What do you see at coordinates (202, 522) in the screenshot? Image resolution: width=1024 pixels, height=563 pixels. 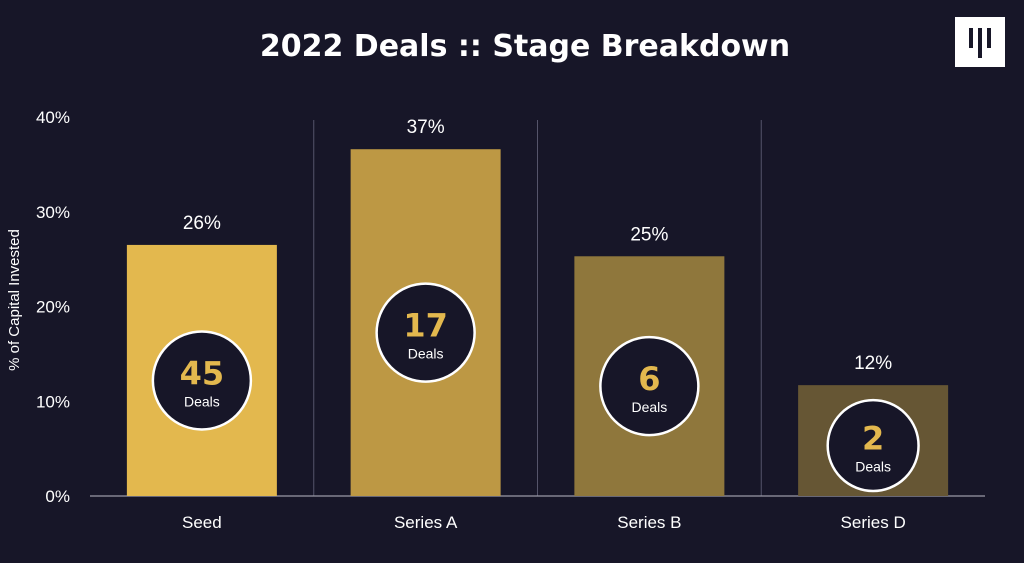 I see `x-category-label: Seed` at bounding box center [202, 522].